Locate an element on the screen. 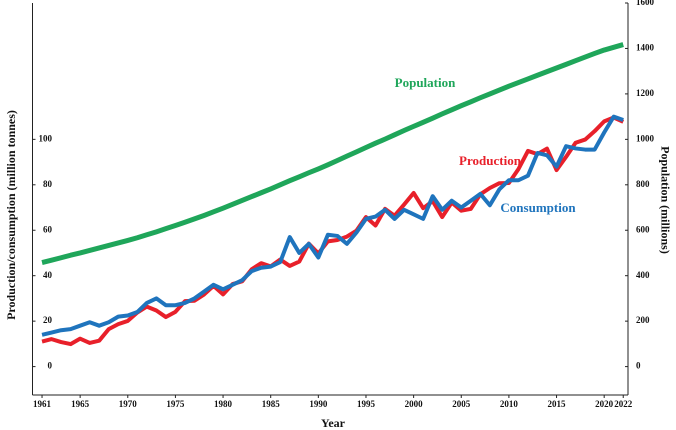 The height and width of the screenshot is (430, 676). y2-tick-label: 0 is located at coordinates (638, 366).